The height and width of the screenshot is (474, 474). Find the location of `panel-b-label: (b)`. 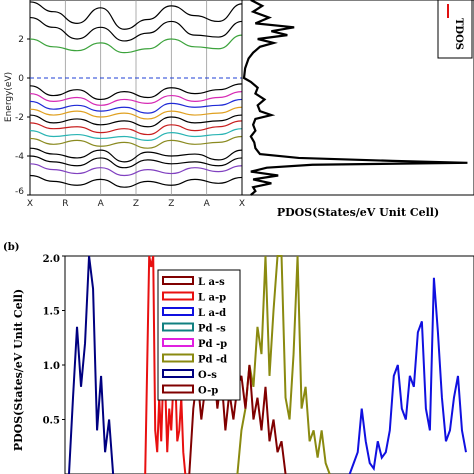

panel-b-label: (b) is located at coordinates (11, 247).